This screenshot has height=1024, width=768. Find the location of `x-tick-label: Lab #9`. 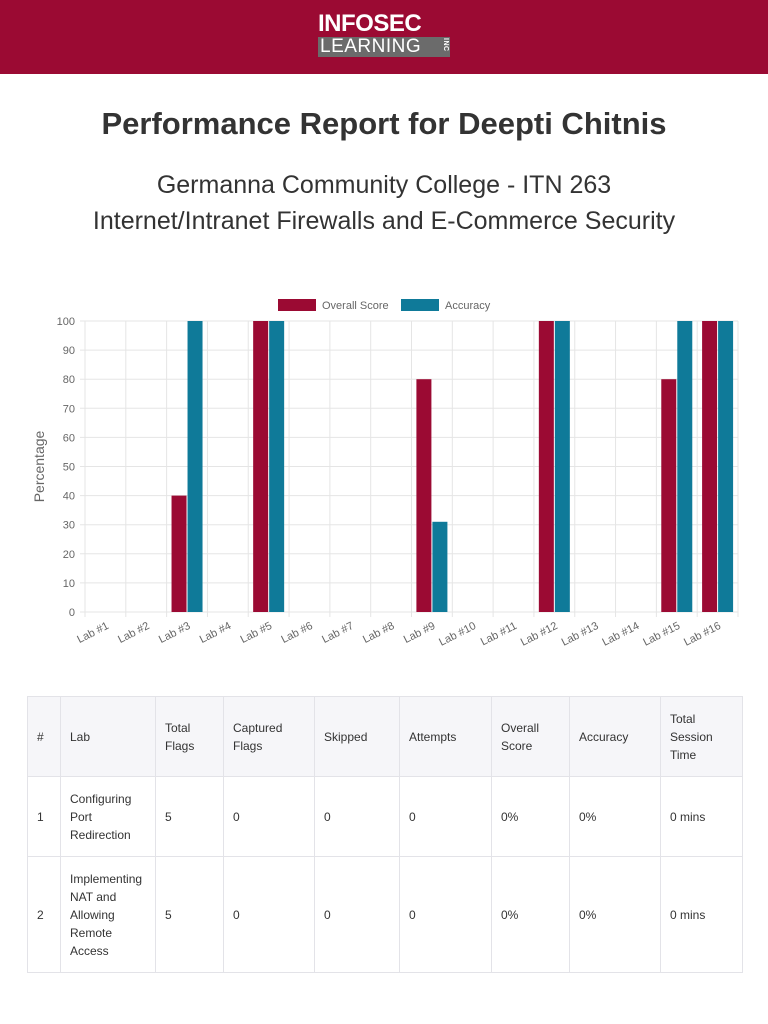

x-tick-label: Lab #9 is located at coordinates (419, 633).